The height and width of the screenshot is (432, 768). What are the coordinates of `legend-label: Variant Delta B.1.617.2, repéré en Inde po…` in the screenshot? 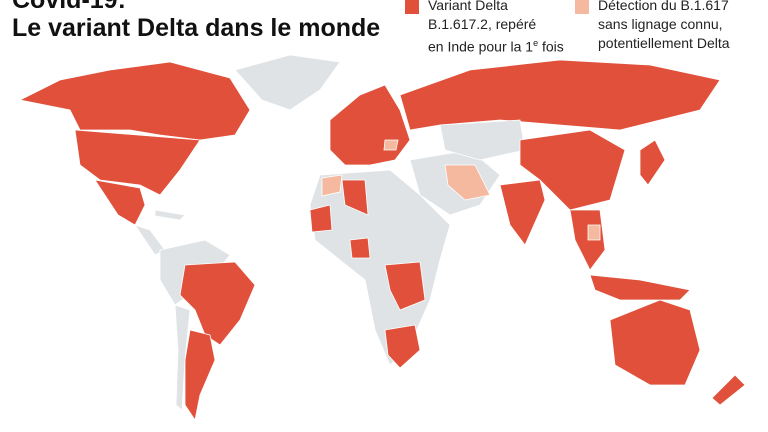 It's located at (496, 28).